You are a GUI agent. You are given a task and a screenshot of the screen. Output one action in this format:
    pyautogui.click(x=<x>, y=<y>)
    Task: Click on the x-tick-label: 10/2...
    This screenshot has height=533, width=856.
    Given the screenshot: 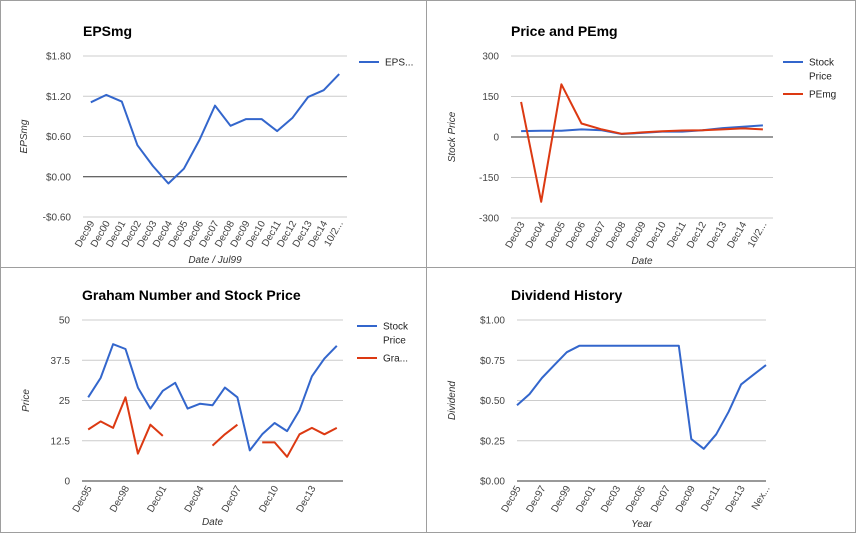 What is the action you would take?
    pyautogui.click(x=757, y=235)
    